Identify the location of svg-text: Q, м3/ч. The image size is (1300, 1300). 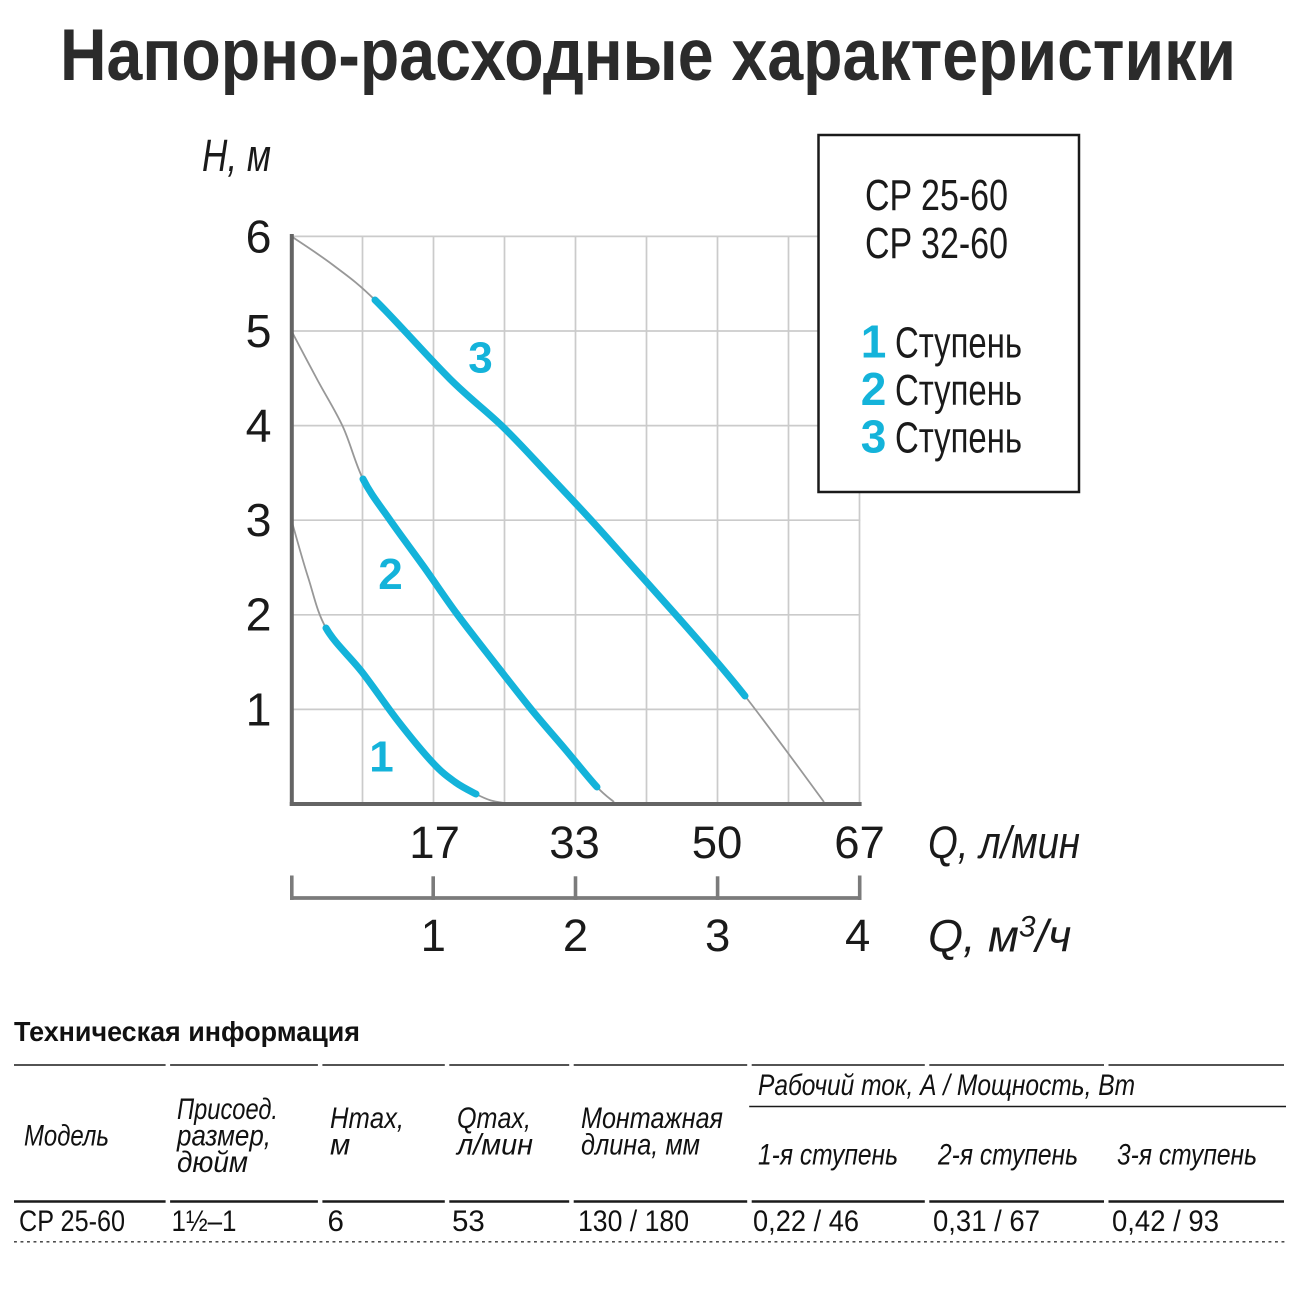
(999, 936).